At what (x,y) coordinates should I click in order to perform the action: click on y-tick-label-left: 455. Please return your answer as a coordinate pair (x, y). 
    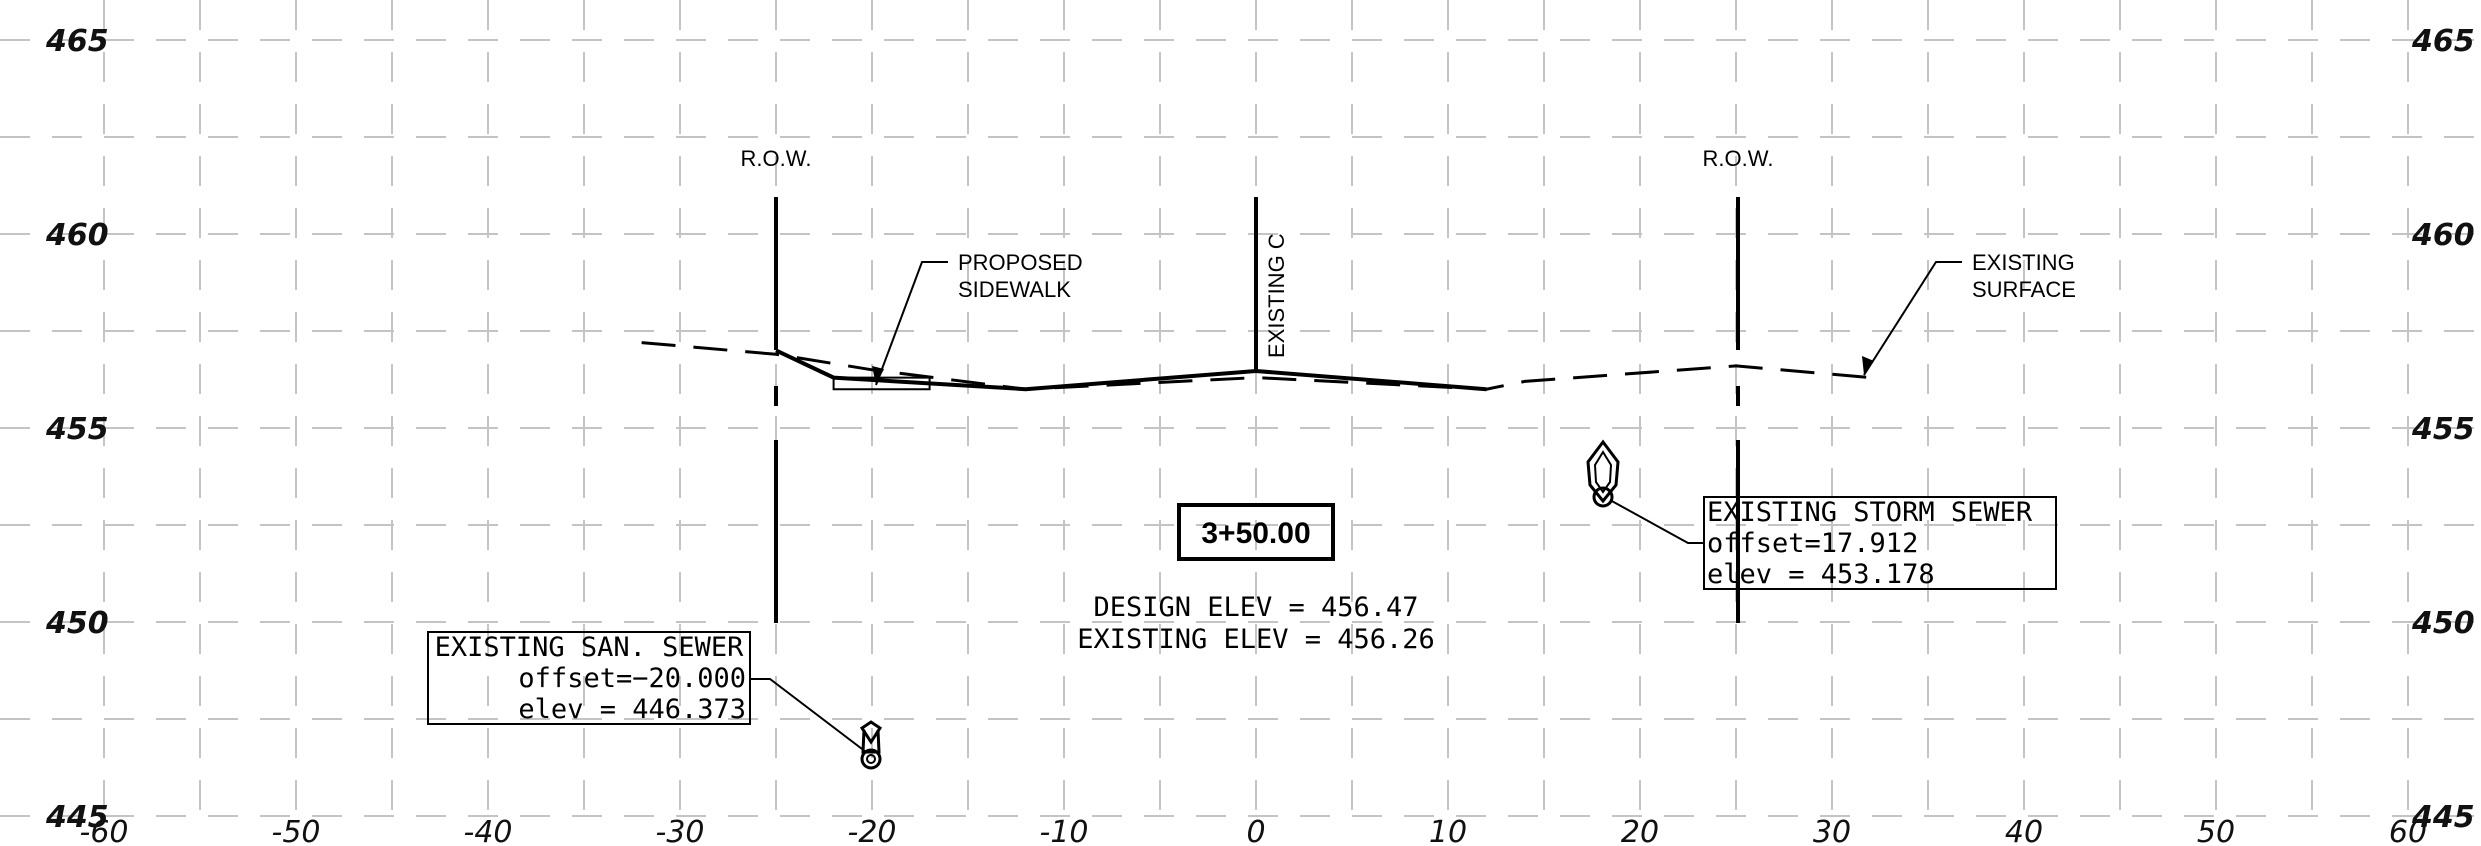
    Looking at the image, I should click on (77, 429).